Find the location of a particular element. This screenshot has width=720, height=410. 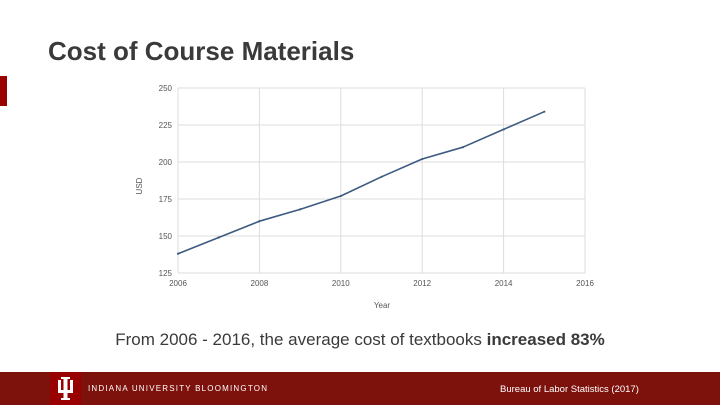

university-name: INDIANA UNIVERSITY BLOOMINGTON is located at coordinates (178, 388).